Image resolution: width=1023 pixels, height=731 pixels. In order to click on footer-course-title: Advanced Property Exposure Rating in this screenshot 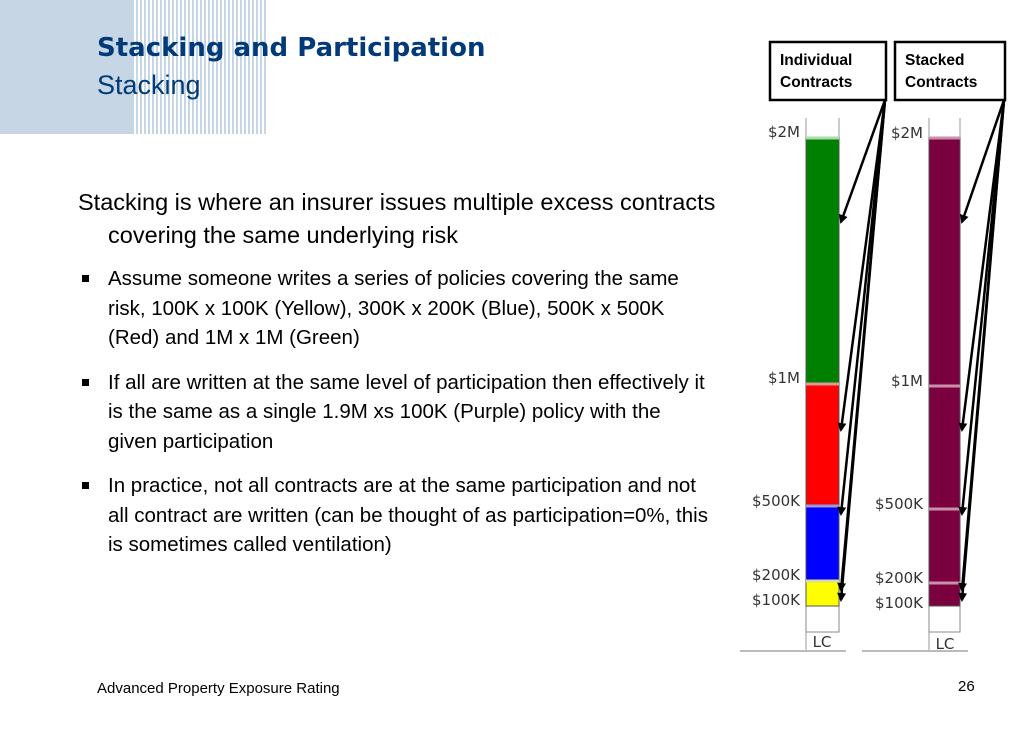, I will do `click(218, 688)`.